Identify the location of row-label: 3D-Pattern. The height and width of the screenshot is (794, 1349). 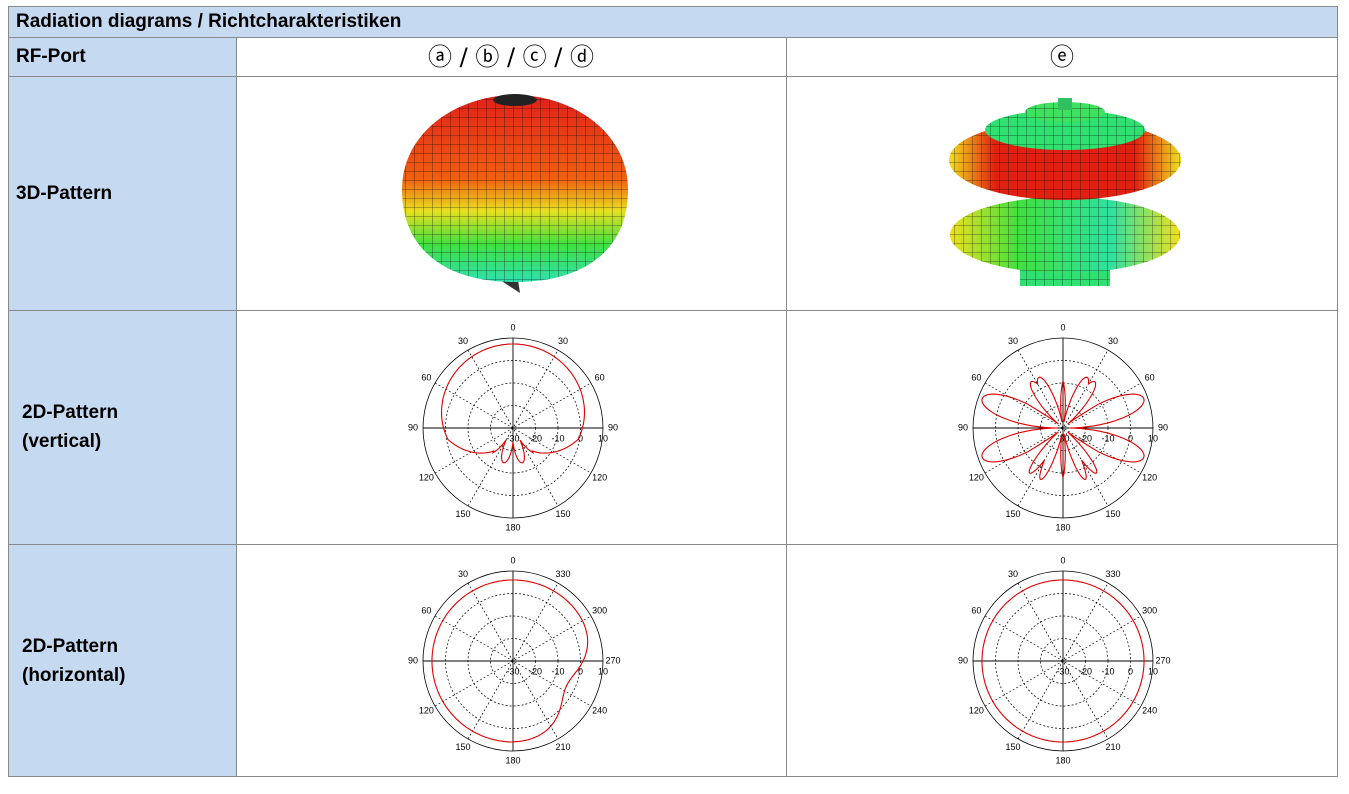
(64, 193).